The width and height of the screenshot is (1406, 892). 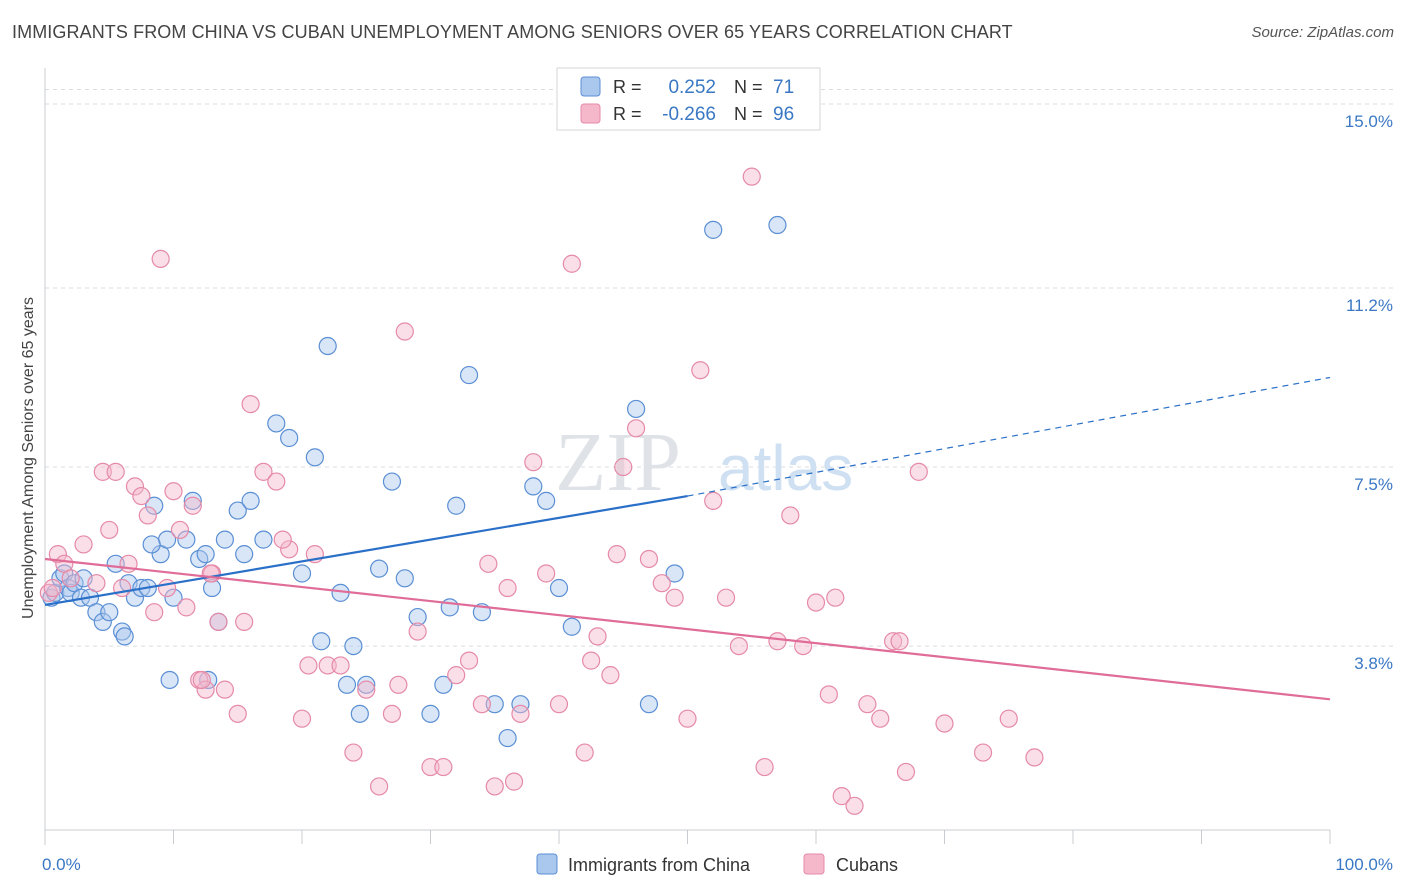 What do you see at coordinates (1322, 32) in the screenshot?
I see `chart-source: Source: ZipAtlas.com` at bounding box center [1322, 32].